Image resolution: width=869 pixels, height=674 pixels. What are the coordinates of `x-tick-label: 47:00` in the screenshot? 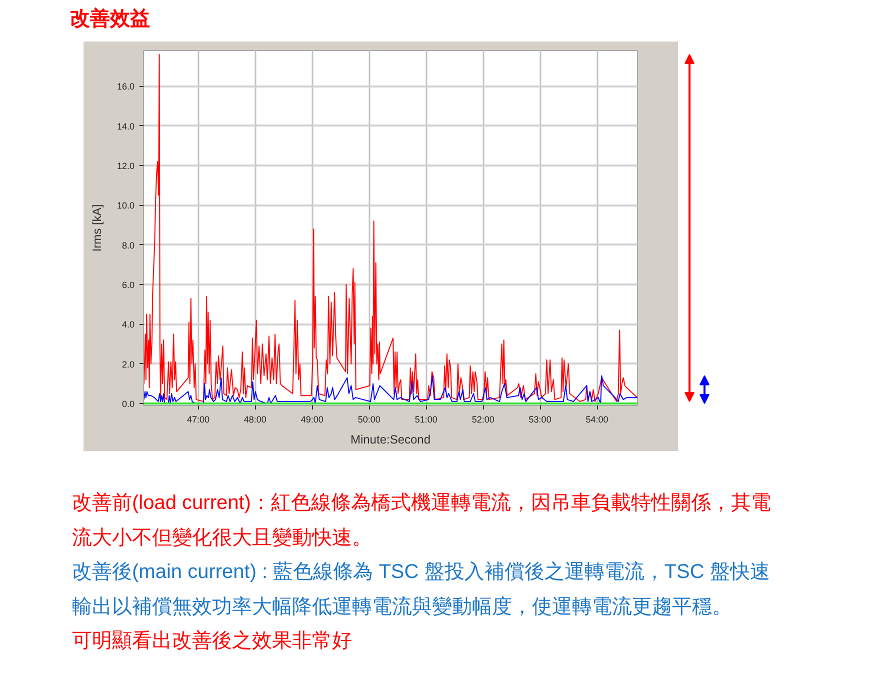 It's located at (198, 419).